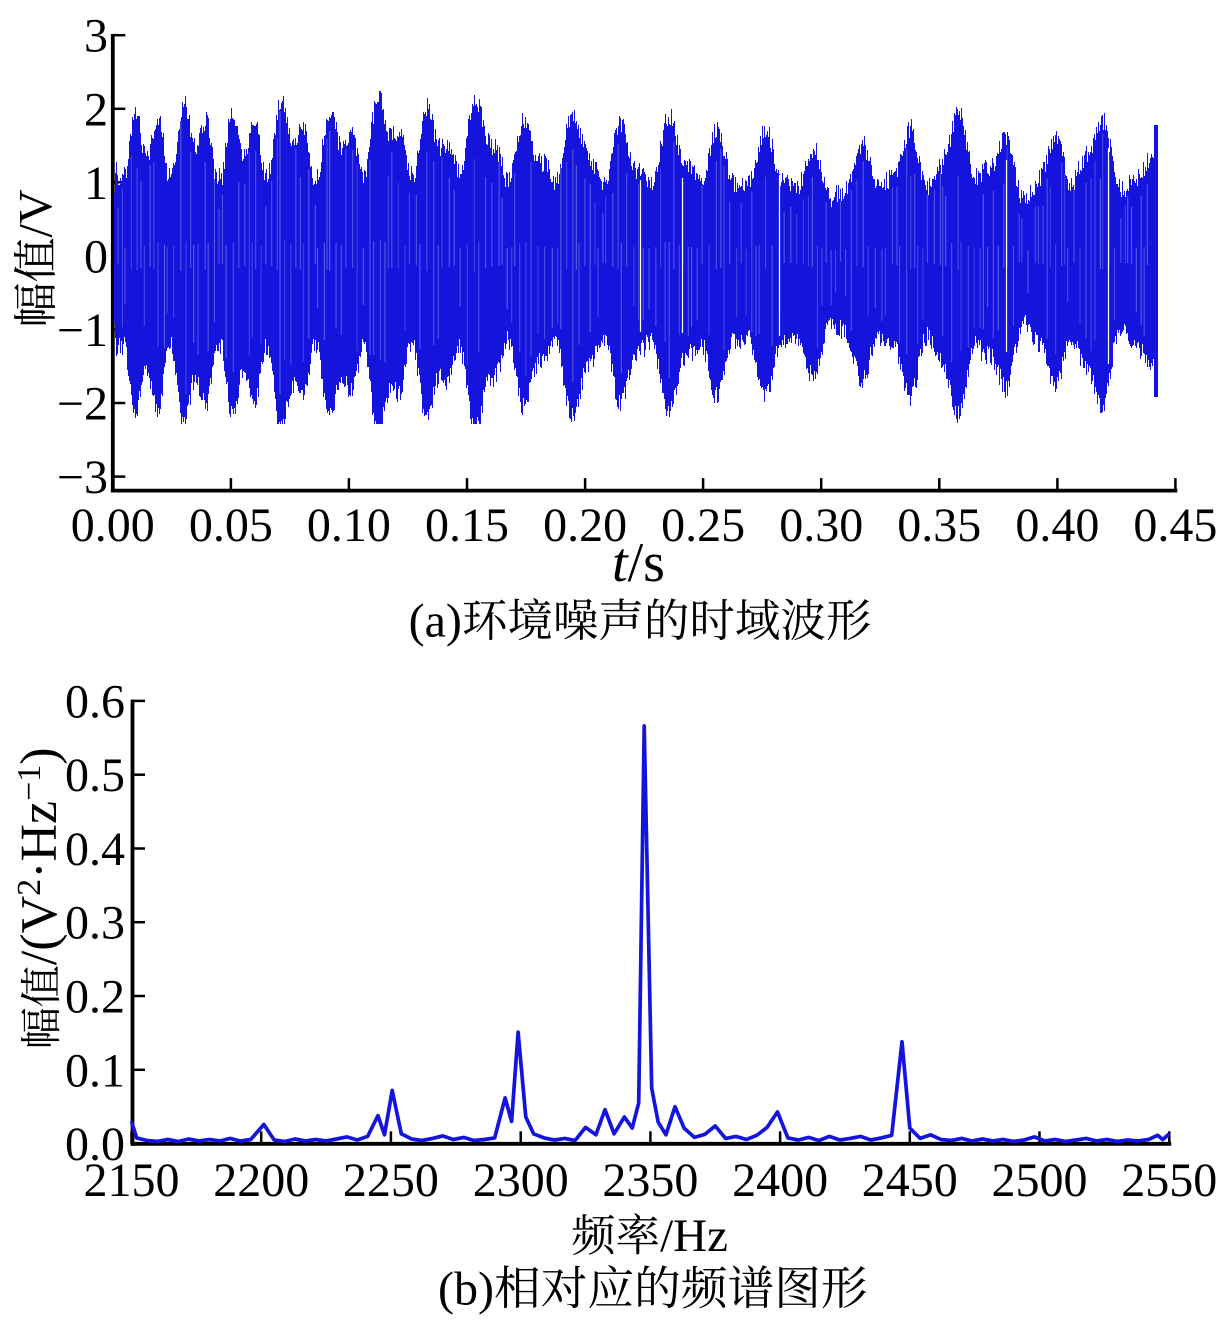 The width and height of the screenshot is (1217, 1322). Describe the element at coordinates (82, 477) in the screenshot. I see `svg-text: −3` at that location.